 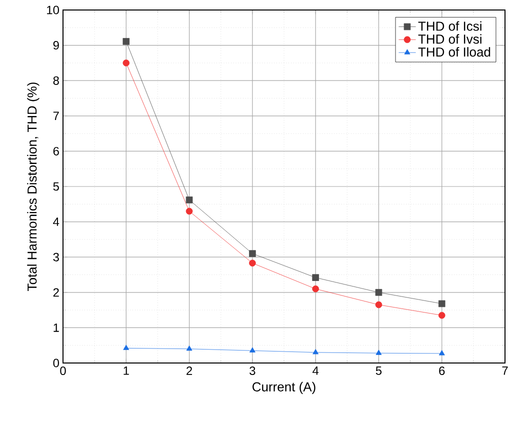 What do you see at coordinates (56, 116) in the screenshot?
I see `y-tick-label: 7` at bounding box center [56, 116].